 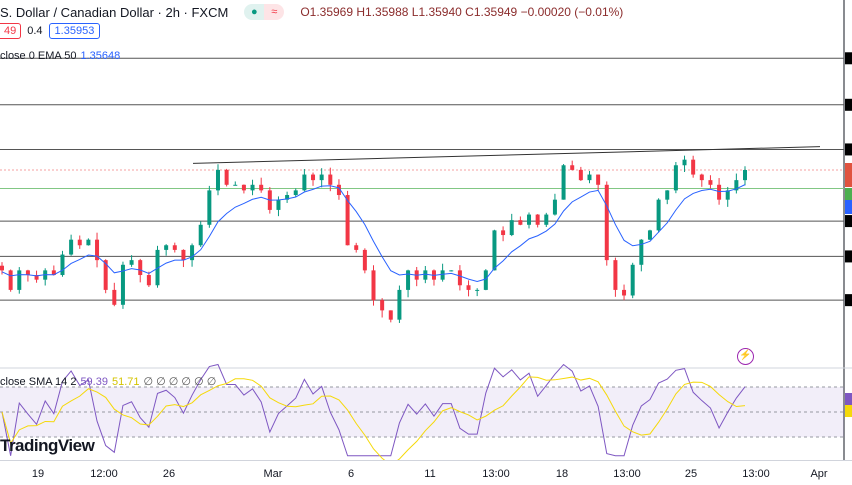 What do you see at coordinates (691, 474) in the screenshot?
I see `time-label: 25` at bounding box center [691, 474].